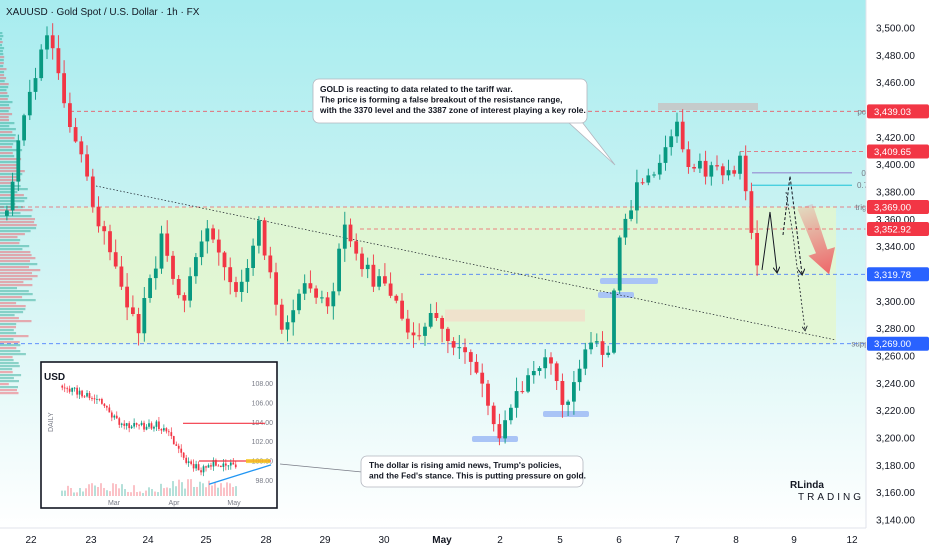  Describe the element at coordinates (892, 112) in the screenshot. I see `price-tag-label: 3,439.03` at that location.